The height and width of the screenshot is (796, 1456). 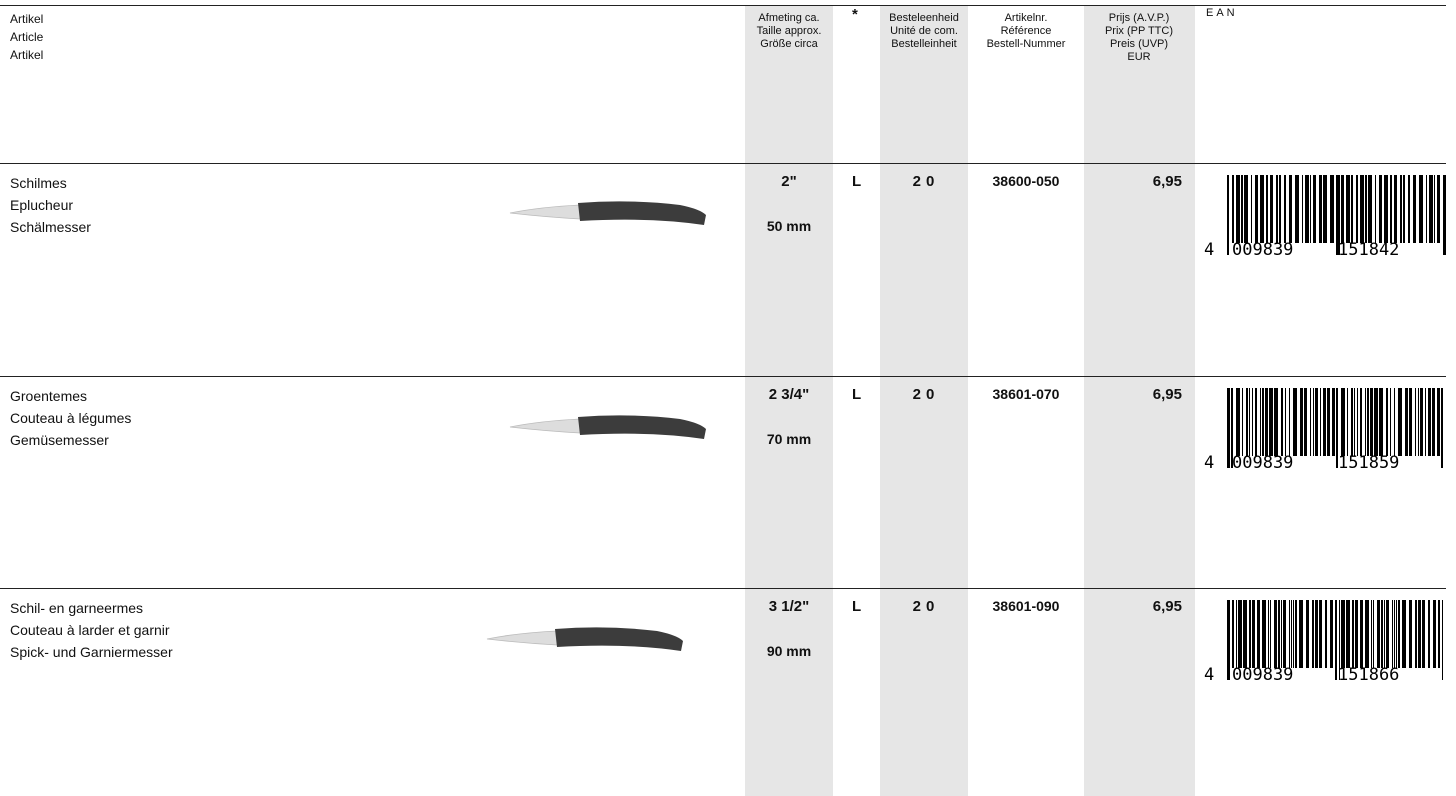 I want to click on cell-text: L, so click(x=857, y=394).